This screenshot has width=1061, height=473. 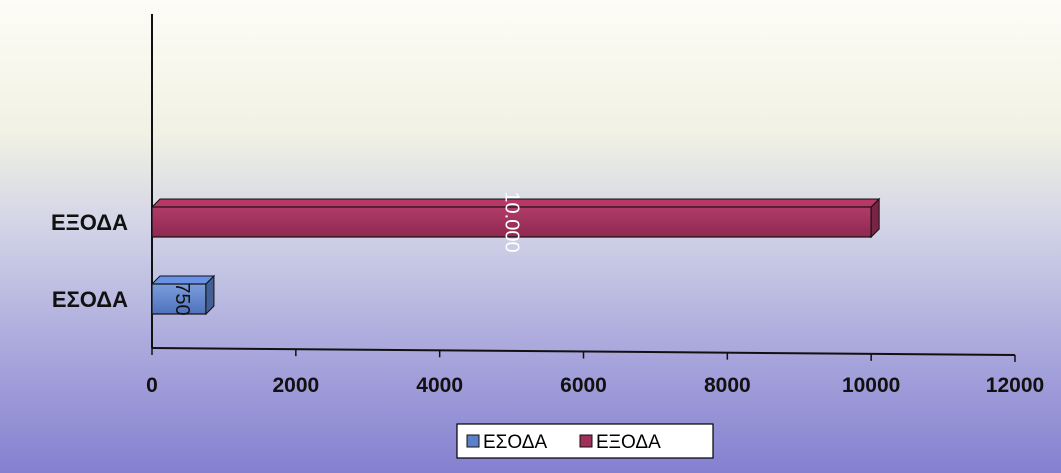 I want to click on data-label: 750, so click(x=182, y=298).